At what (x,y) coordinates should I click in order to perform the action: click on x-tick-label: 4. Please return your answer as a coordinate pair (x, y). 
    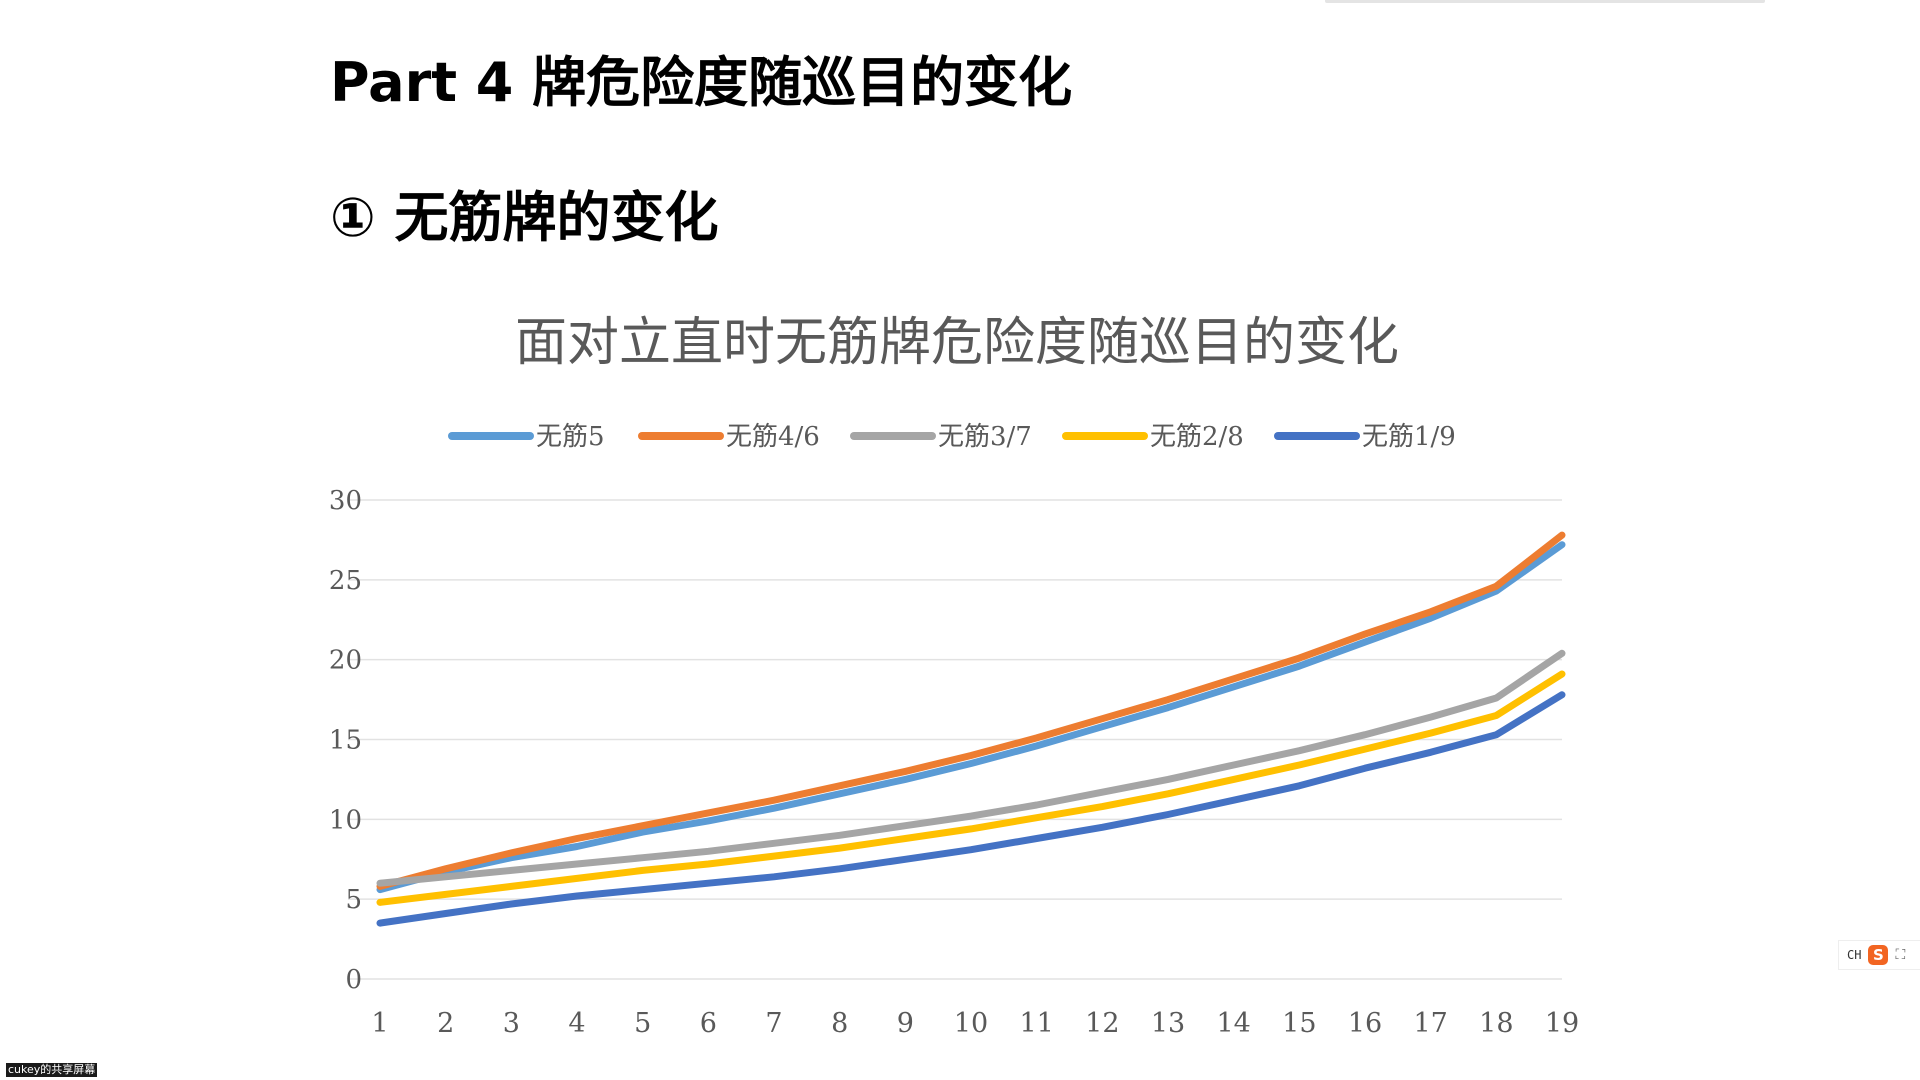
    Looking at the image, I should click on (576, 1023).